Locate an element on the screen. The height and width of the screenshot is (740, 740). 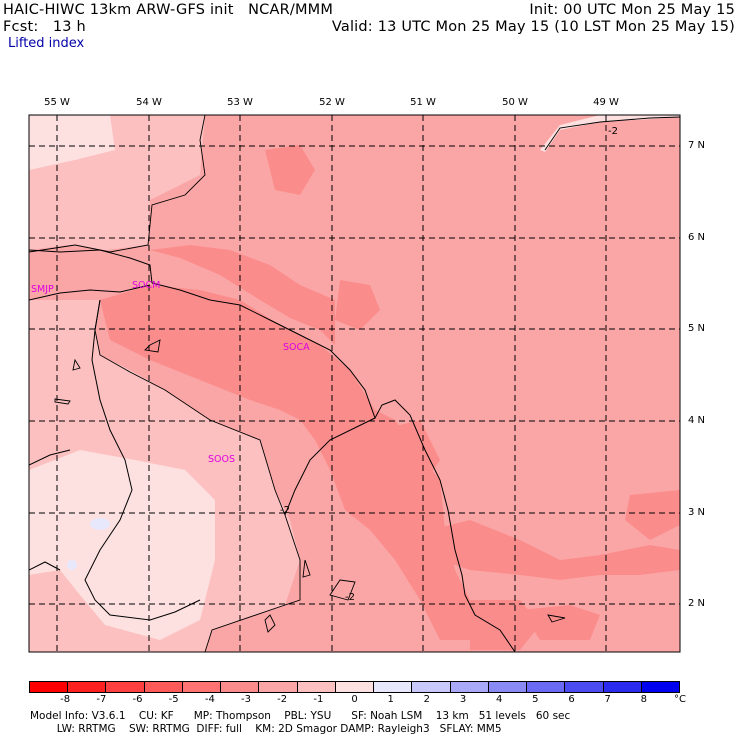
lat-label-5n: 5 N is located at coordinates (697, 328).